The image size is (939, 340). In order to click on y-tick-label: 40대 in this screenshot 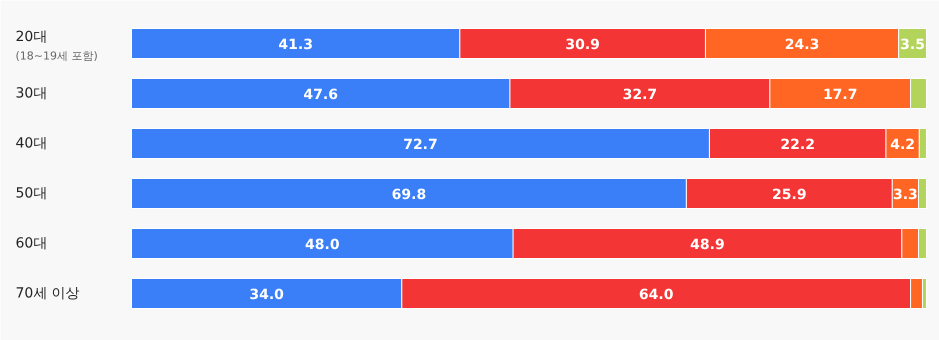, I will do `click(31, 144)`.